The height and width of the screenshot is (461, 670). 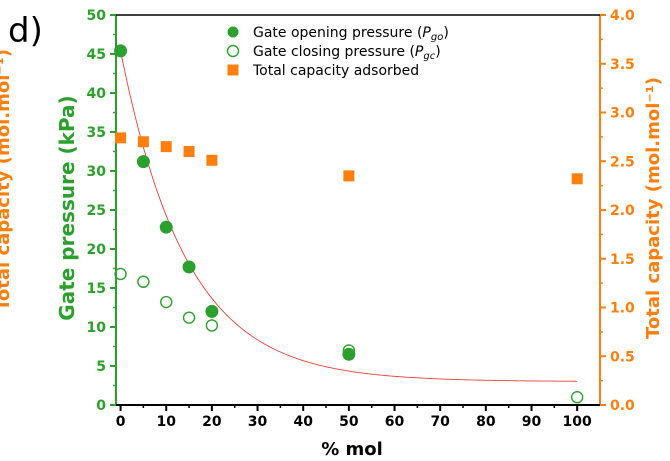 I want to click on y-left-tick-label: 30, so click(x=97, y=172).